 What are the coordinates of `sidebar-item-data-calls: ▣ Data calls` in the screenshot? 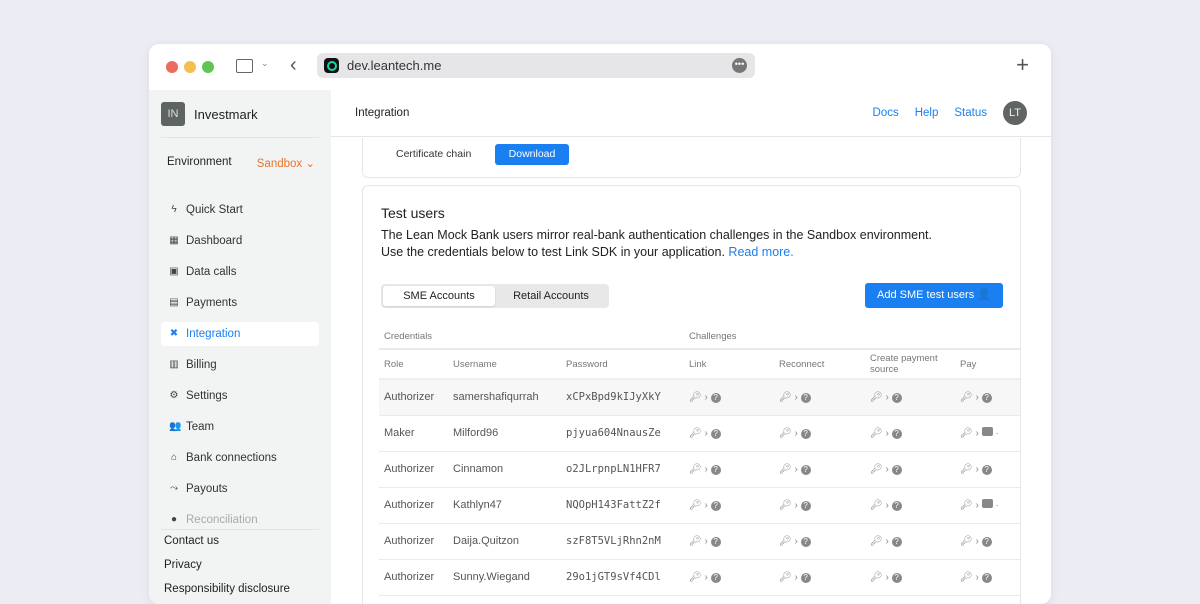 It's located at (240, 272).